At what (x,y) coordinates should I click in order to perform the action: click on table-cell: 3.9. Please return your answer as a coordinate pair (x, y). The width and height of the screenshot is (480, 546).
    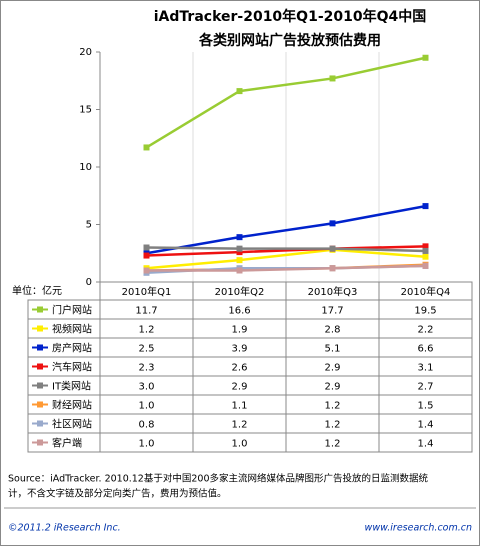
    Looking at the image, I should click on (240, 349).